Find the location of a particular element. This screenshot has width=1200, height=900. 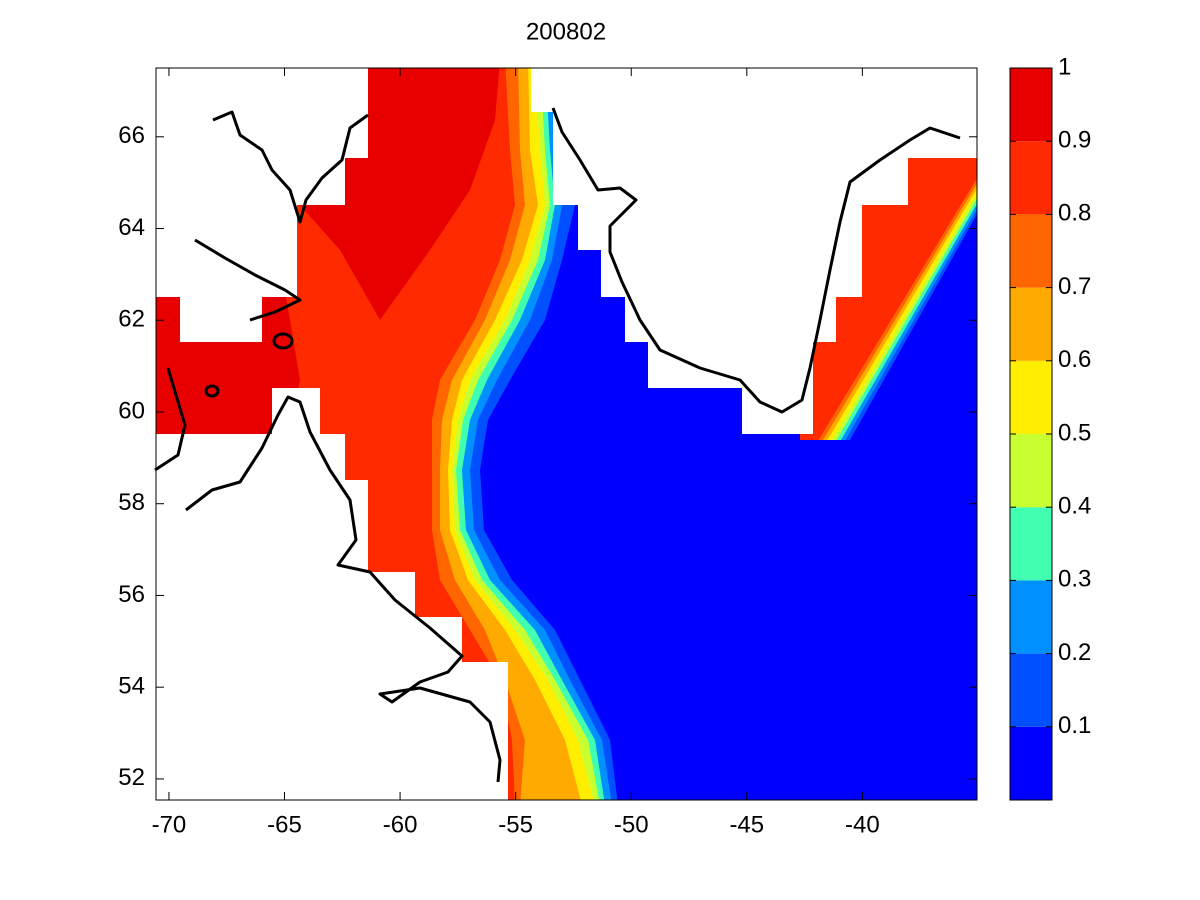

x-tick-label: -40 is located at coordinates (862, 824).